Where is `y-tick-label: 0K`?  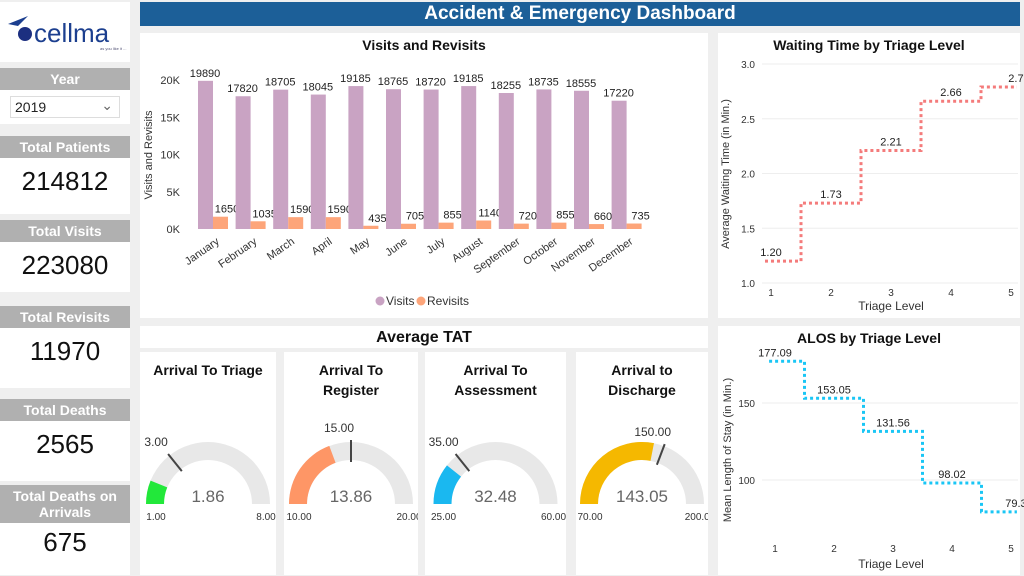
y-tick-label: 0K is located at coordinates (174, 230).